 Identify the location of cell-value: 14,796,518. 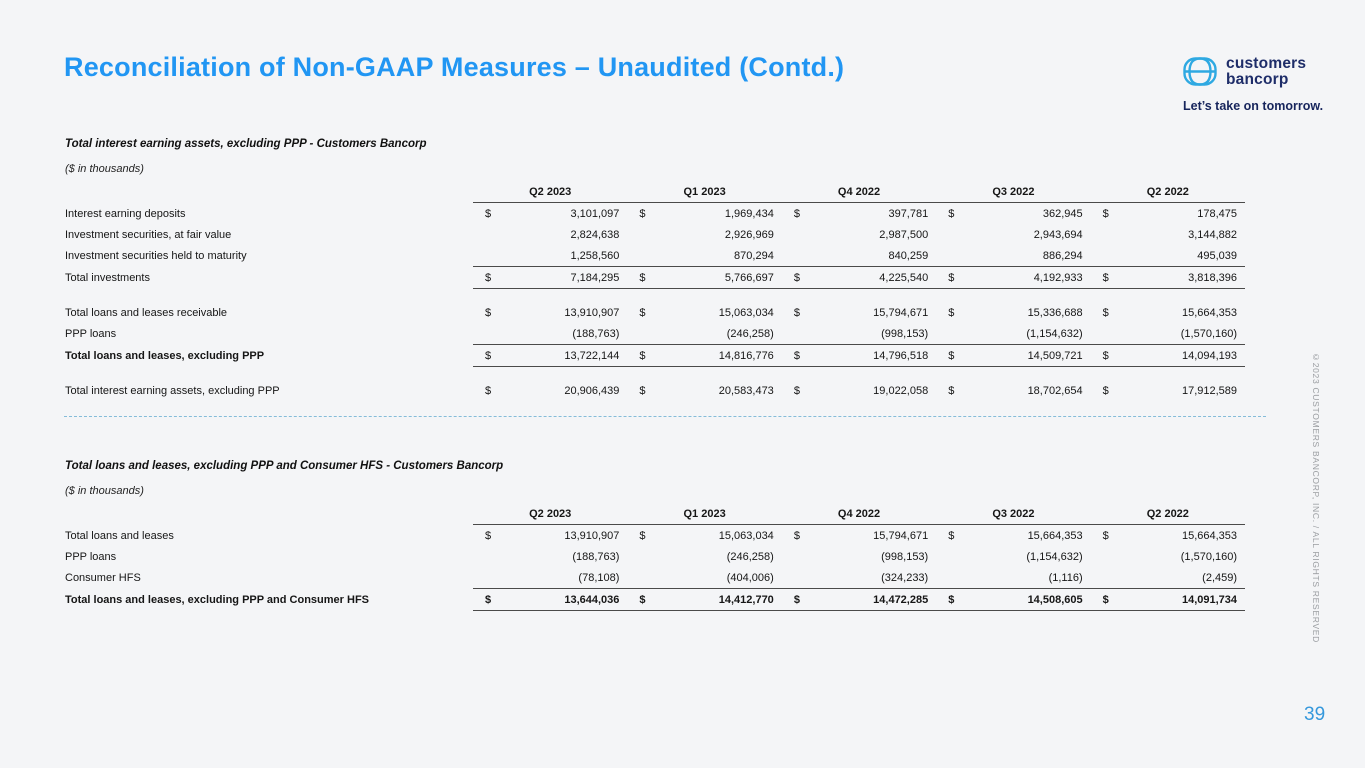
(901, 355).